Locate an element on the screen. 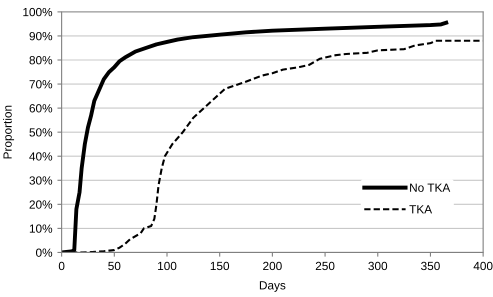 This screenshot has width=493, height=297. x-tick-label: 200 is located at coordinates (272, 266).